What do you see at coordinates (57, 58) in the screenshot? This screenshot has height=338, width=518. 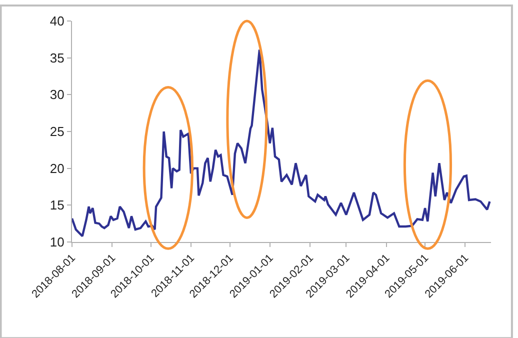 I see `y-tick-label: 35` at bounding box center [57, 58].